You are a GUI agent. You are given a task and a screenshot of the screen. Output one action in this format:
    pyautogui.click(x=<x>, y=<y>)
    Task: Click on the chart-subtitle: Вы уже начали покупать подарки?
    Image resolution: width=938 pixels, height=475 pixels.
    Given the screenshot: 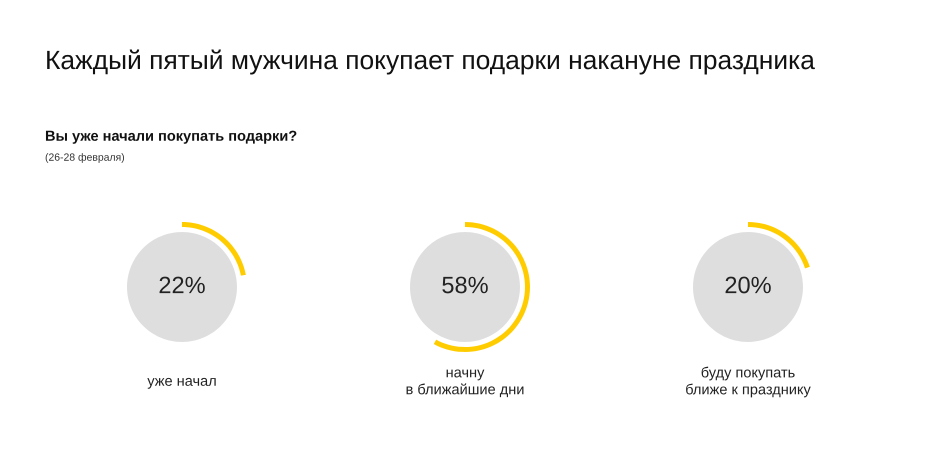 What is the action you would take?
    pyautogui.click(x=171, y=137)
    